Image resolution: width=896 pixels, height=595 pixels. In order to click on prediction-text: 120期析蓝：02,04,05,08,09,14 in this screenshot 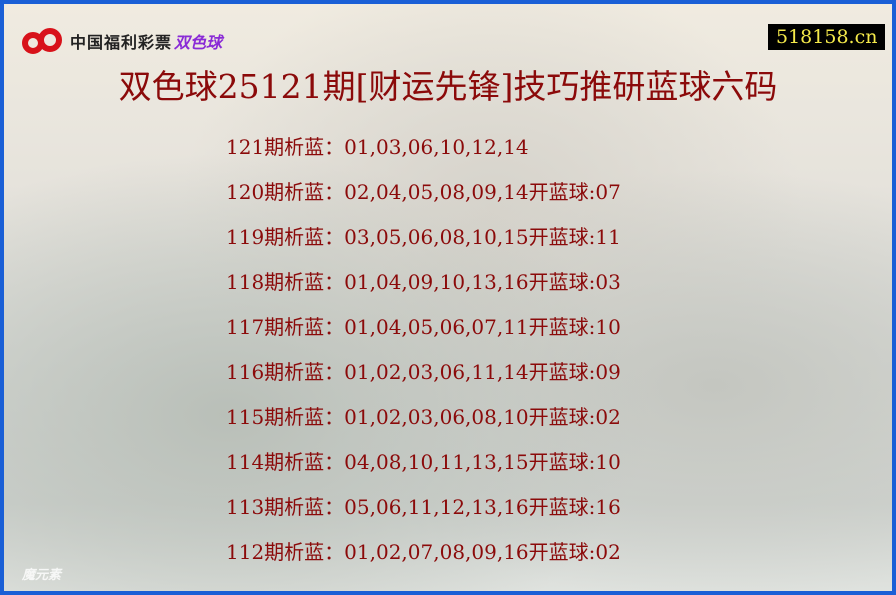, I will do `click(377, 192)`.